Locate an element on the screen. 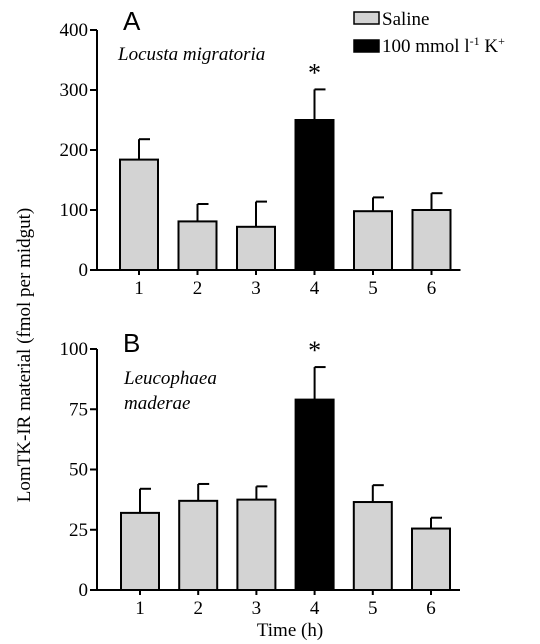 The height and width of the screenshot is (644, 540). panel-a-label: A is located at coordinates (132, 21).